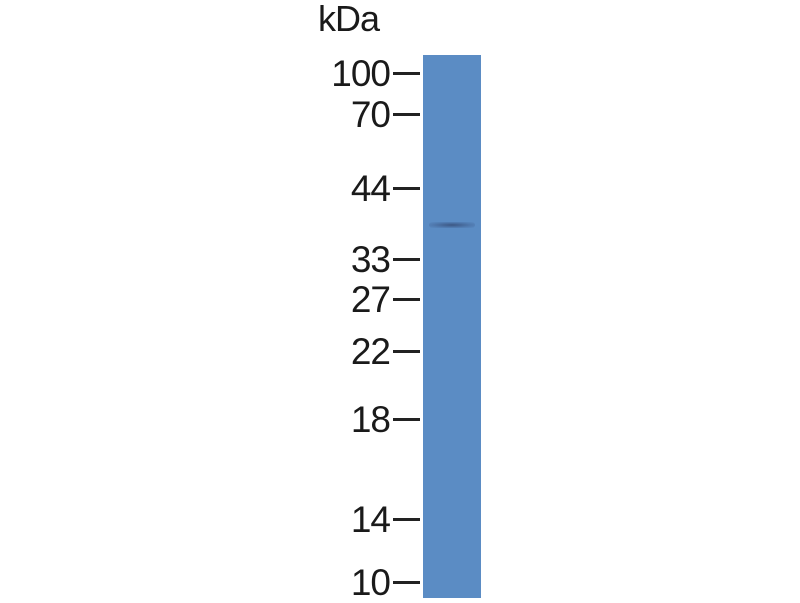  I want to click on marker-label: 27, so click(370, 299).